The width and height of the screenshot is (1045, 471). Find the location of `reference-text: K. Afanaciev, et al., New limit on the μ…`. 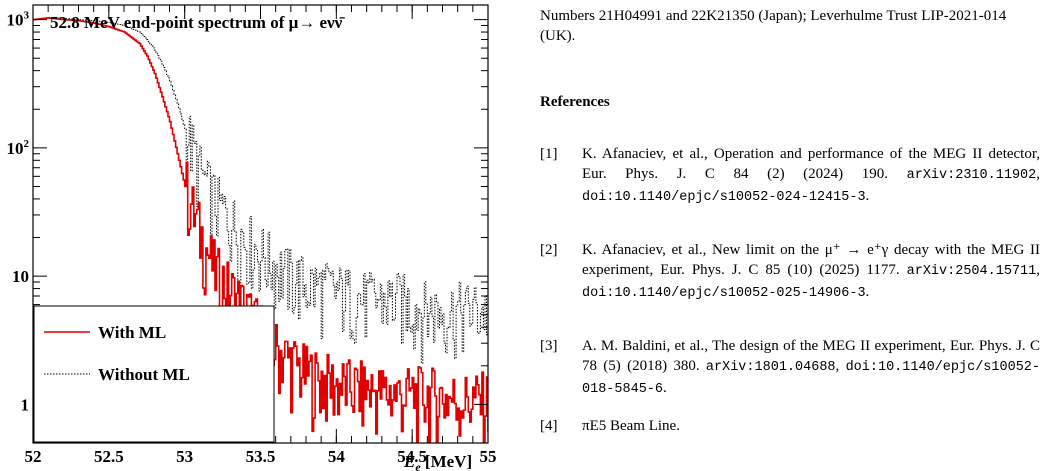

reference-text: K. Afanaciev, et al., New limit on the μ… is located at coordinates (811, 271).